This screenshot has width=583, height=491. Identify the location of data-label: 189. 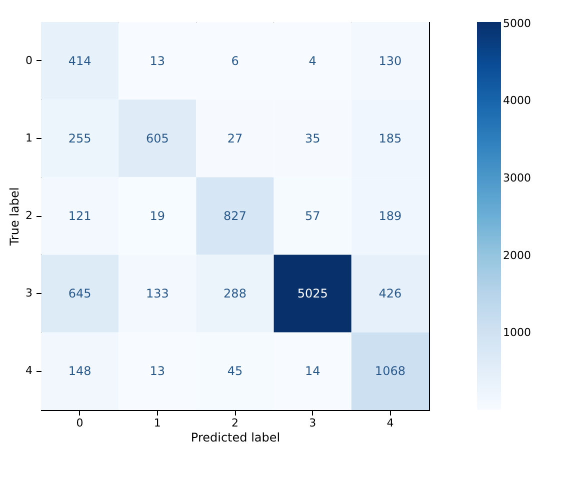
(390, 216).